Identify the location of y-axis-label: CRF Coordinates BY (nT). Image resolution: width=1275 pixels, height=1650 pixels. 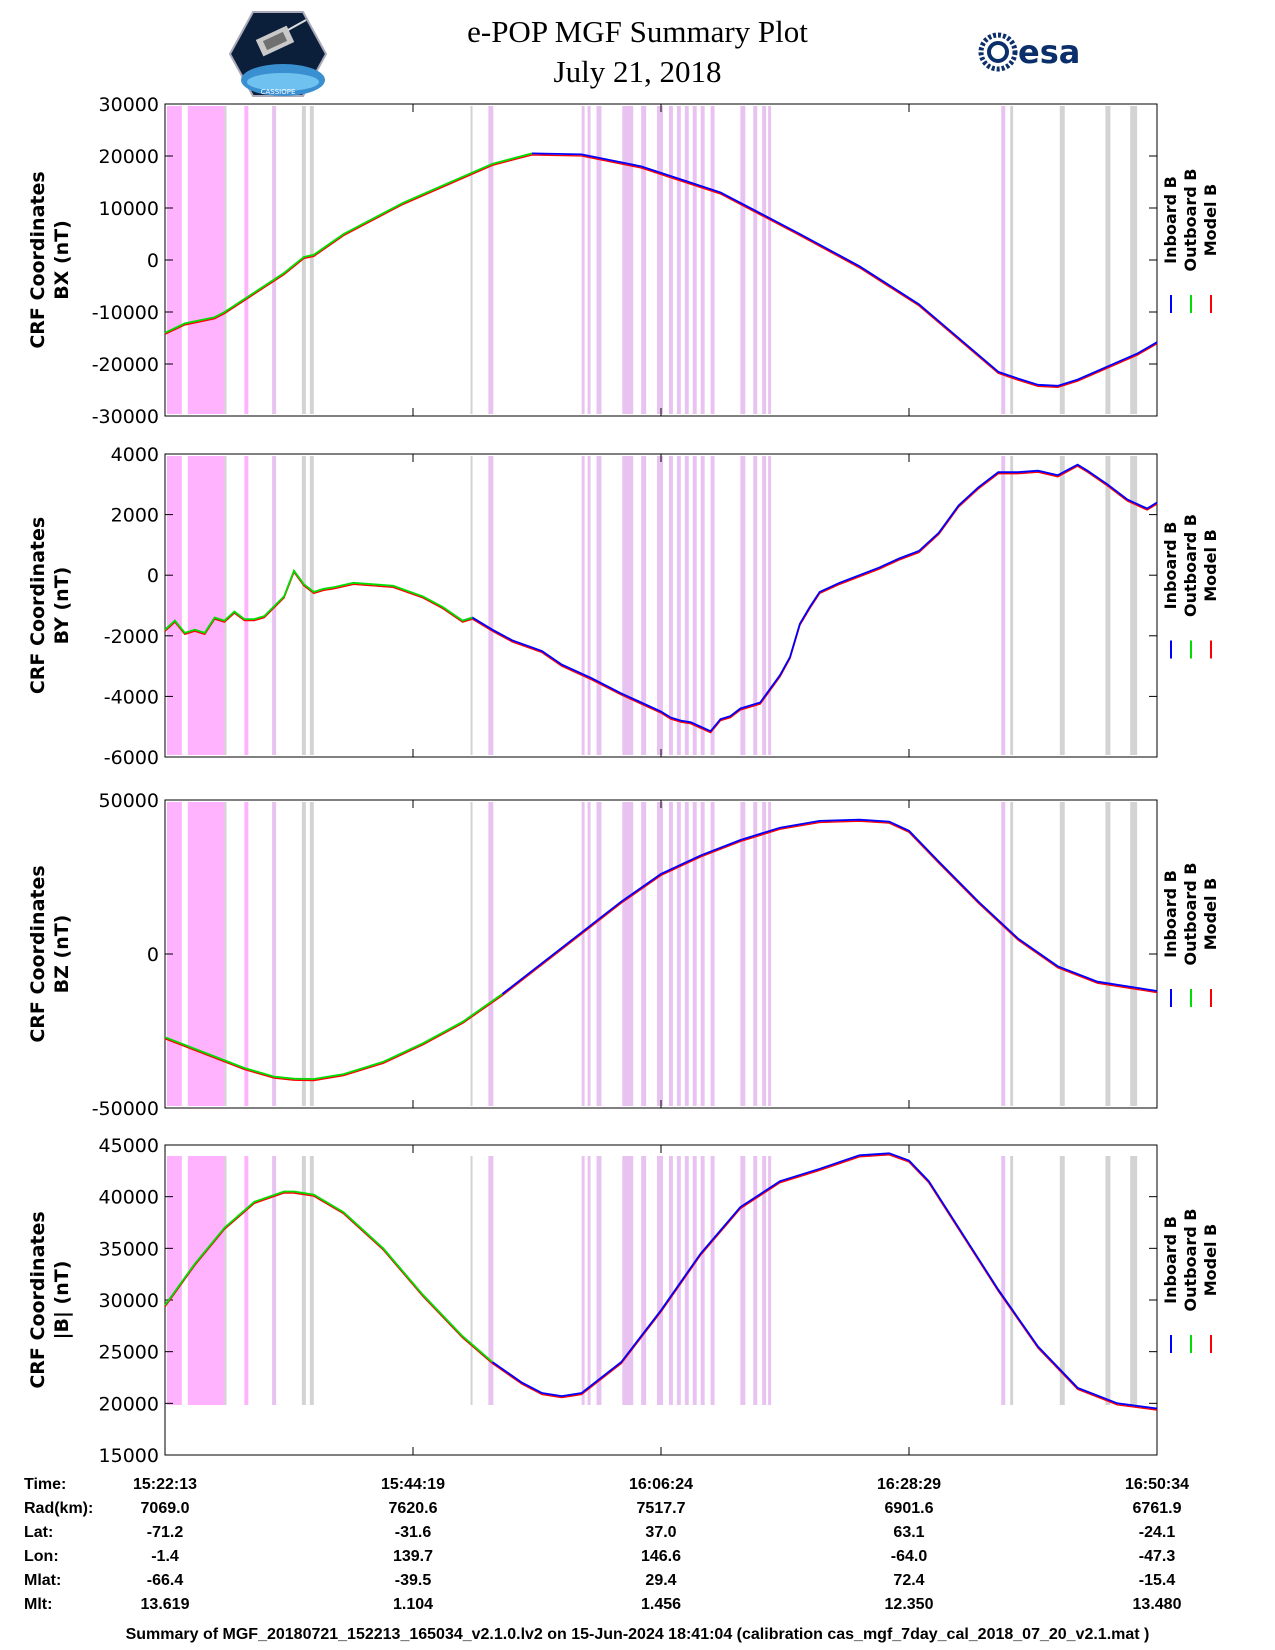
(50, 605).